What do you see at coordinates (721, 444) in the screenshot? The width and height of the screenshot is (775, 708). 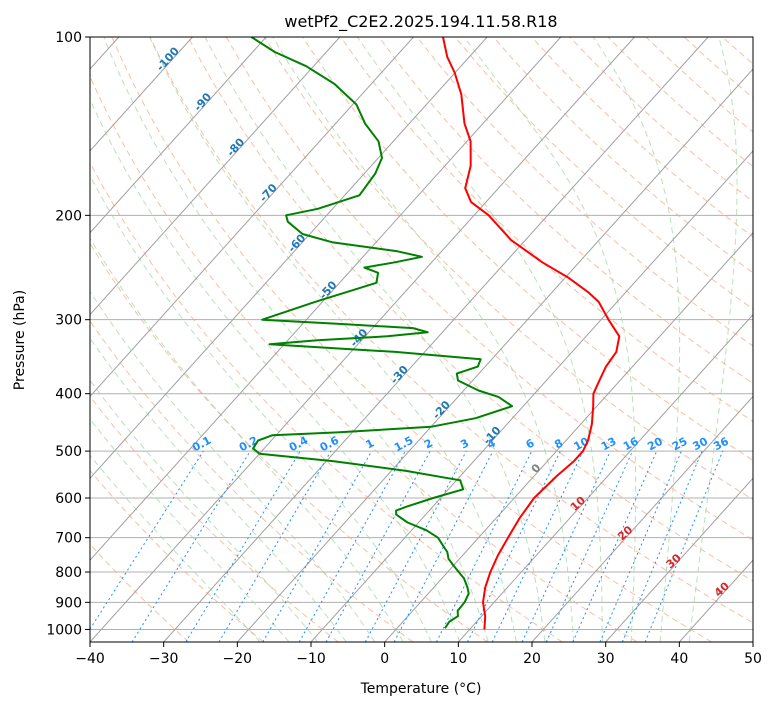 I see `mixing-ratio-label: 36` at bounding box center [721, 444].